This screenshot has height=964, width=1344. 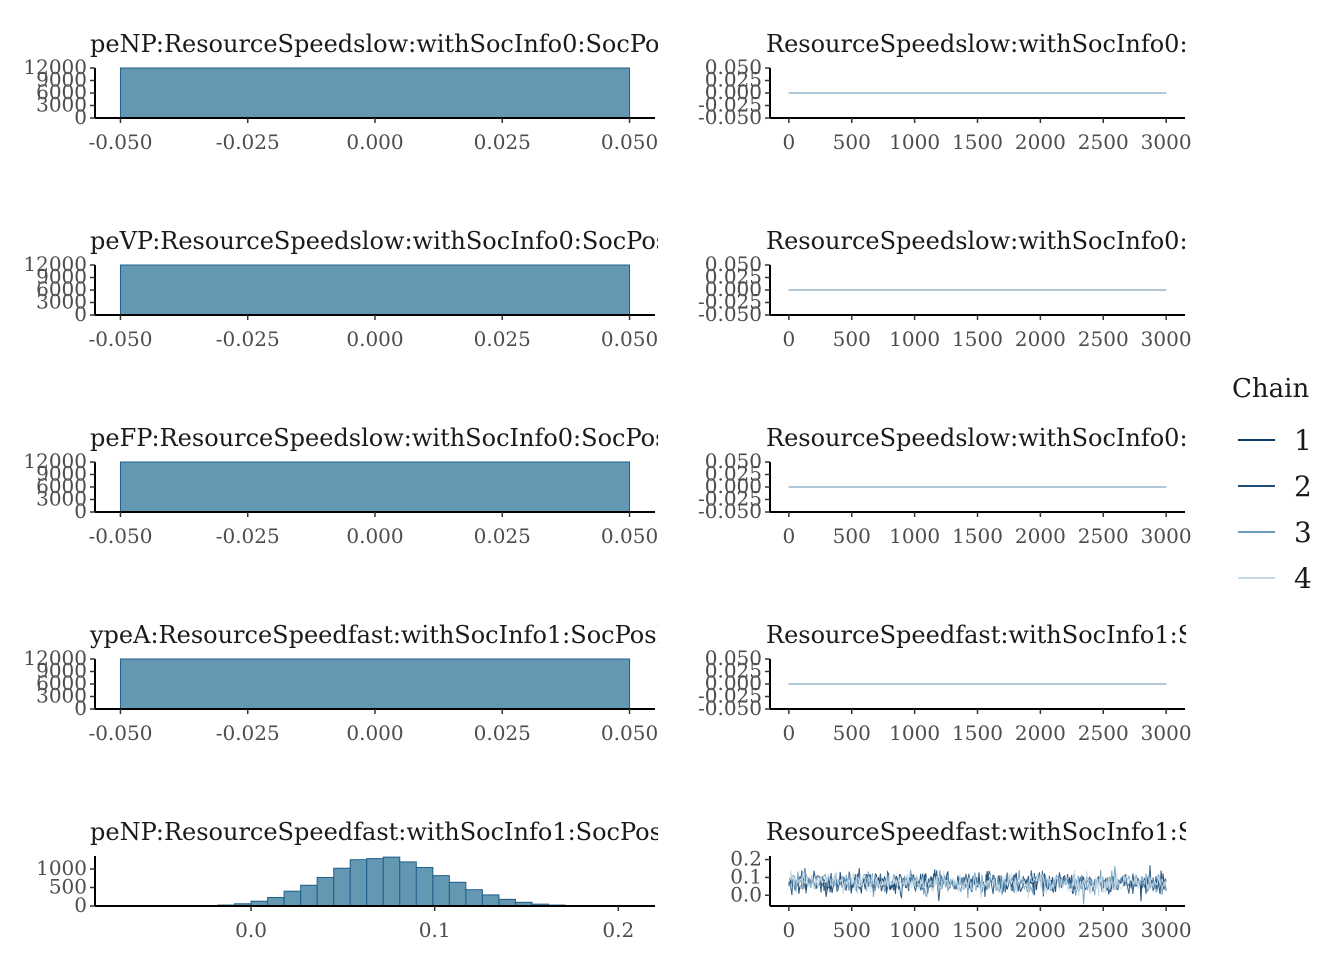 What do you see at coordinates (1303, 486) in the screenshot?
I see `legend-label-chain-2: 2` at bounding box center [1303, 486].